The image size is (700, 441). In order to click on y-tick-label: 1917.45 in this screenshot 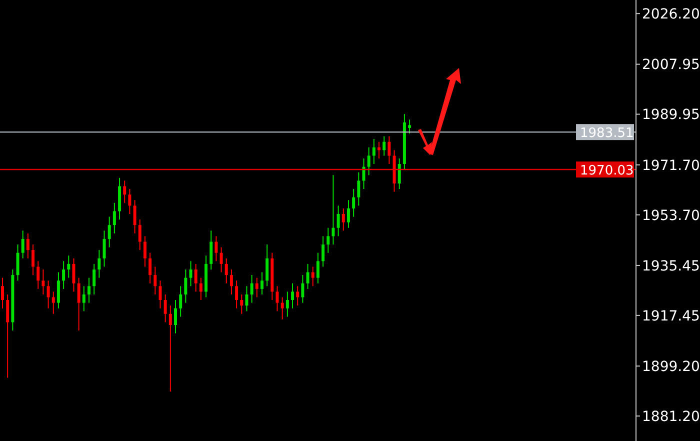, I will do `click(671, 316)`.